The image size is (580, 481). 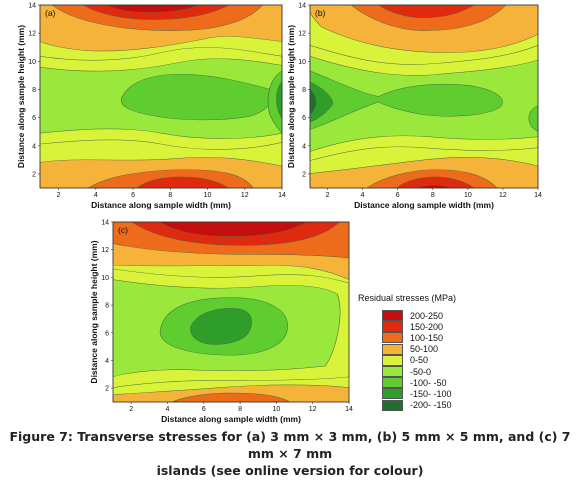 What do you see at coordinates (431, 405) in the screenshot?
I see `legend-label: -200- -150` at bounding box center [431, 405].